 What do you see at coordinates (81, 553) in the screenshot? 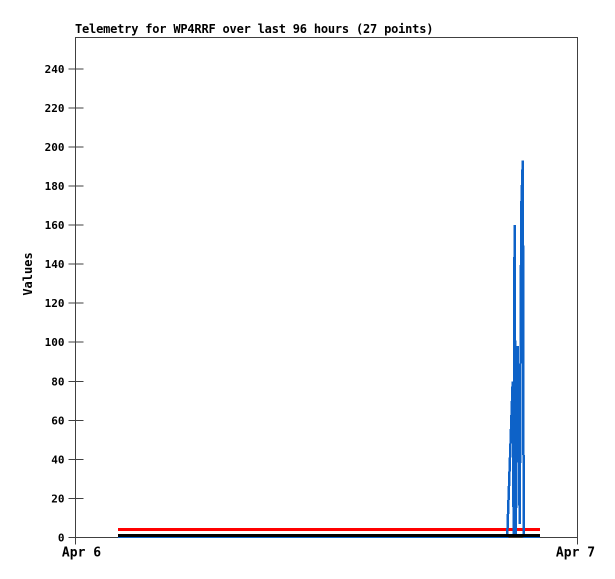
I see `x-tick-label: Apr 6` at bounding box center [81, 553].